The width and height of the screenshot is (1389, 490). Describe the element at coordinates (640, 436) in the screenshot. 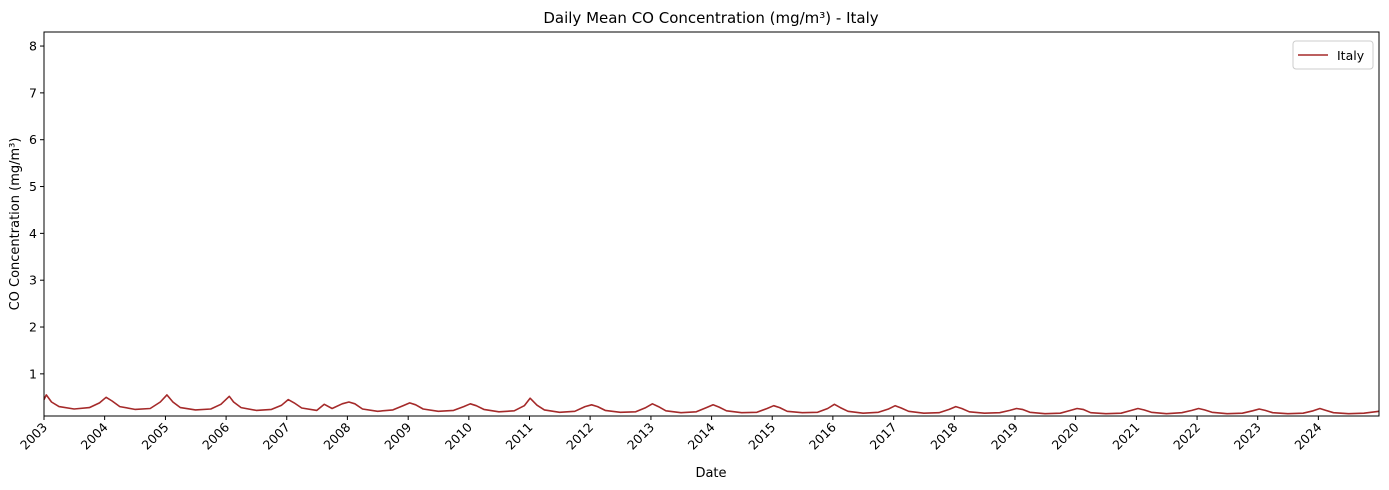

I see `x-tick-label: 2013` at that location.